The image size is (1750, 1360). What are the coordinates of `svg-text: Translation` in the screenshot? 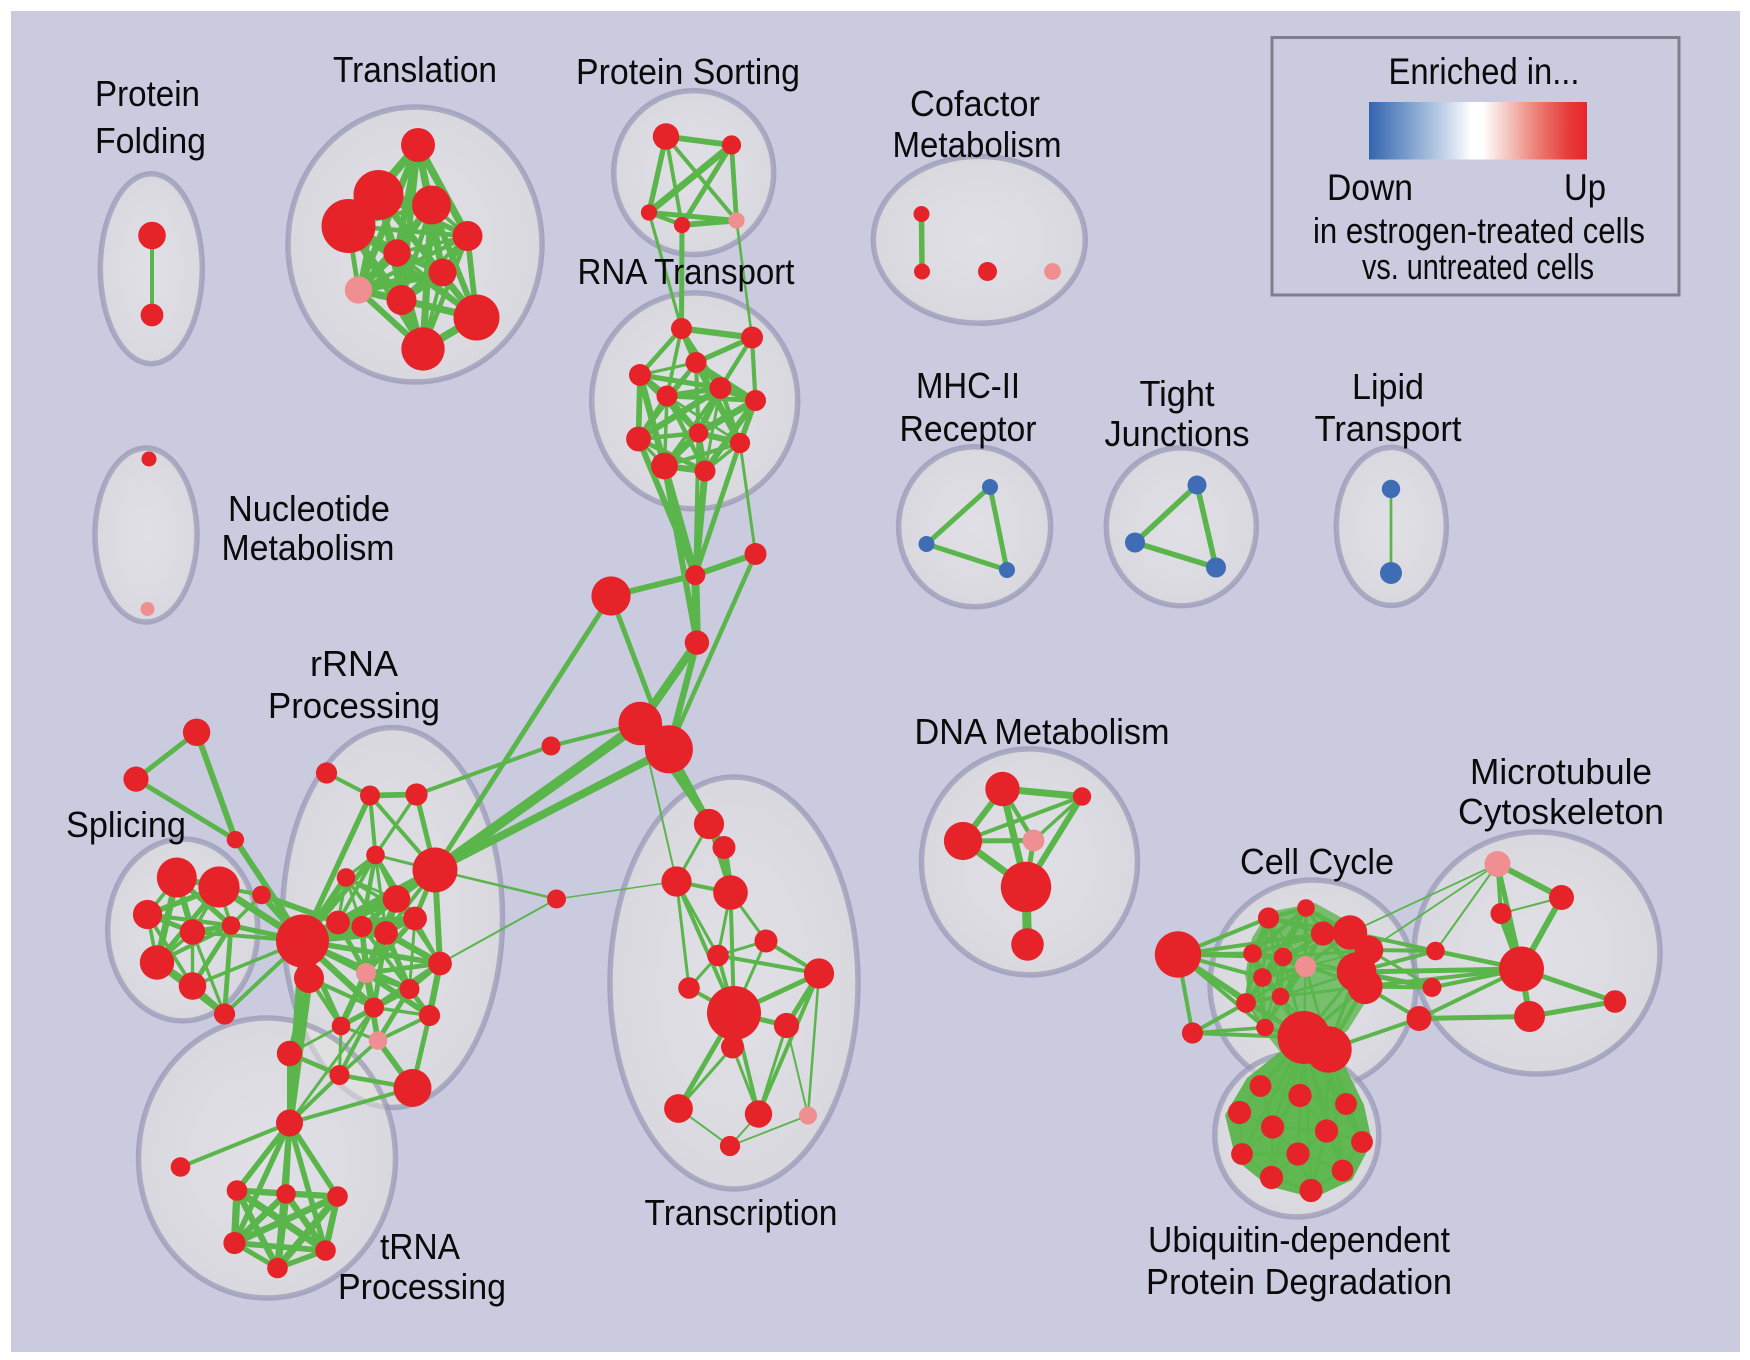 It's located at (415, 69).